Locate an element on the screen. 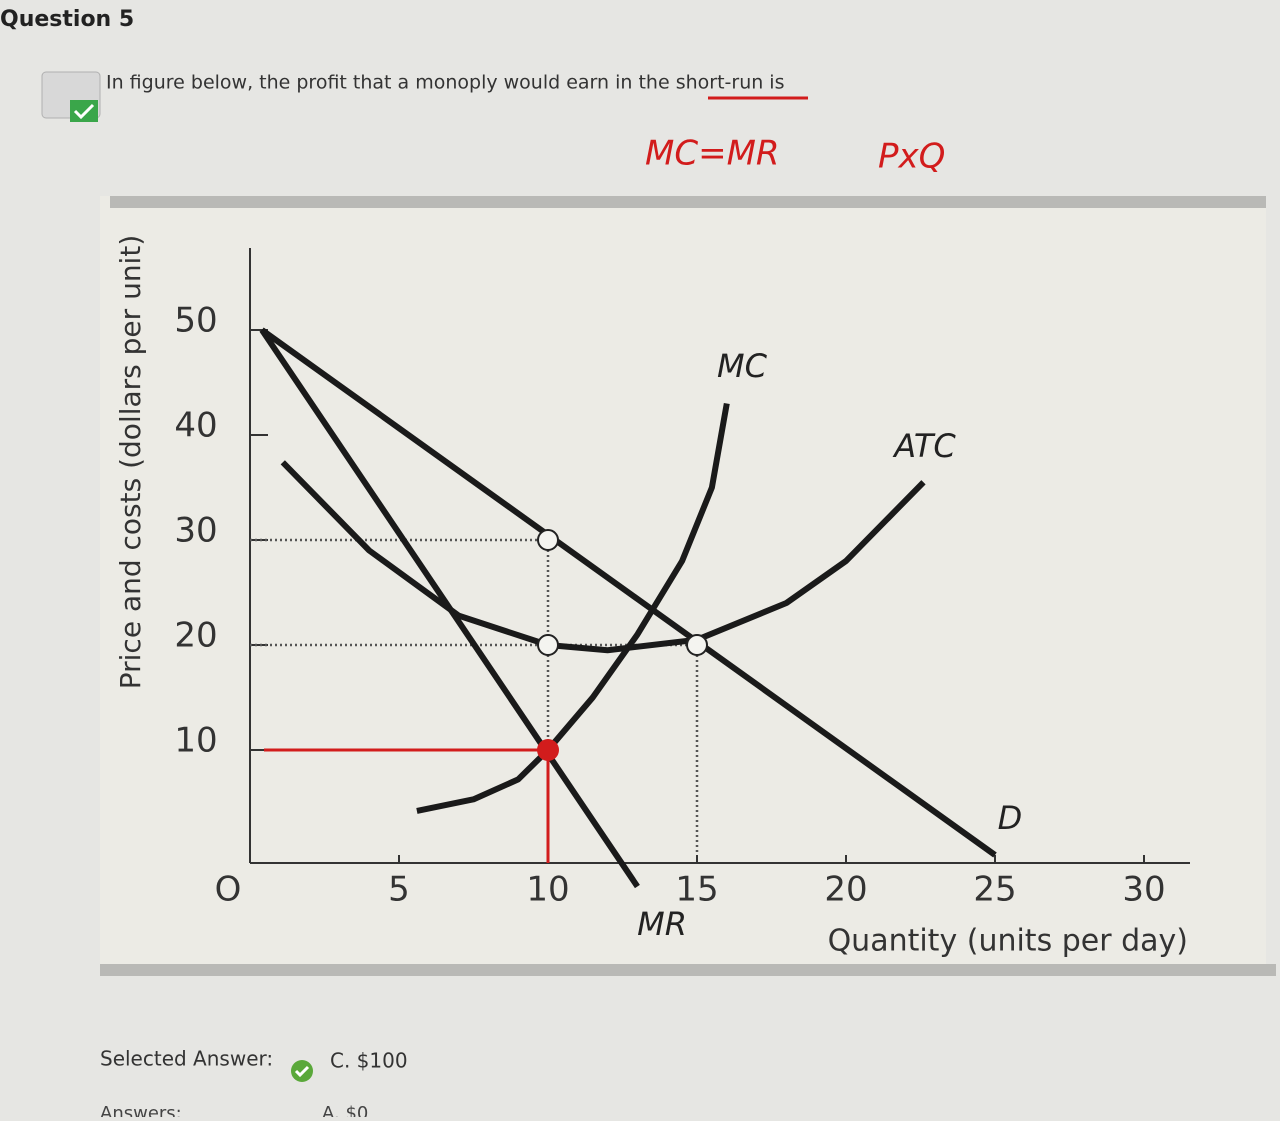  x-tick-label: 15 is located at coordinates (696, 890).